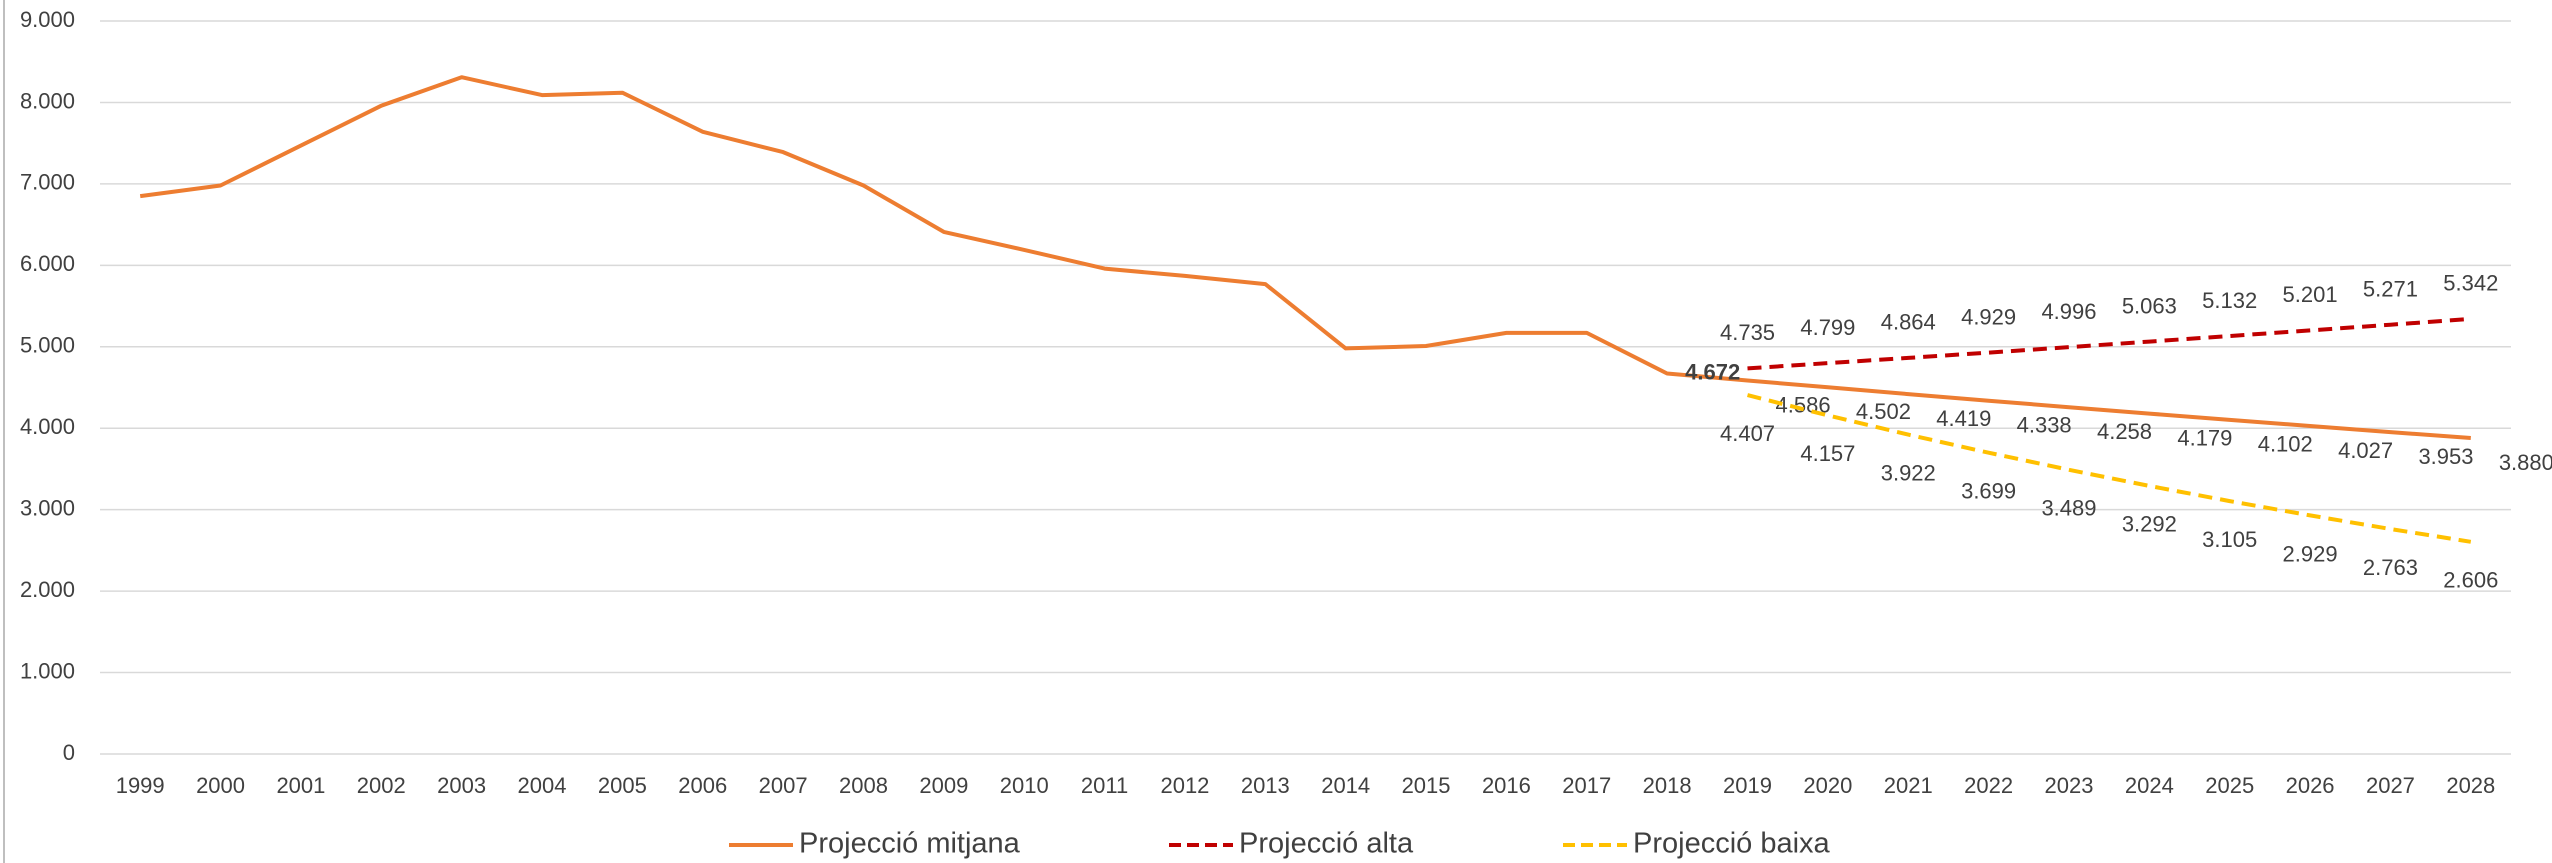  Describe the element at coordinates (1747, 785) in the screenshot. I see `x-tick-label: 2019` at that location.